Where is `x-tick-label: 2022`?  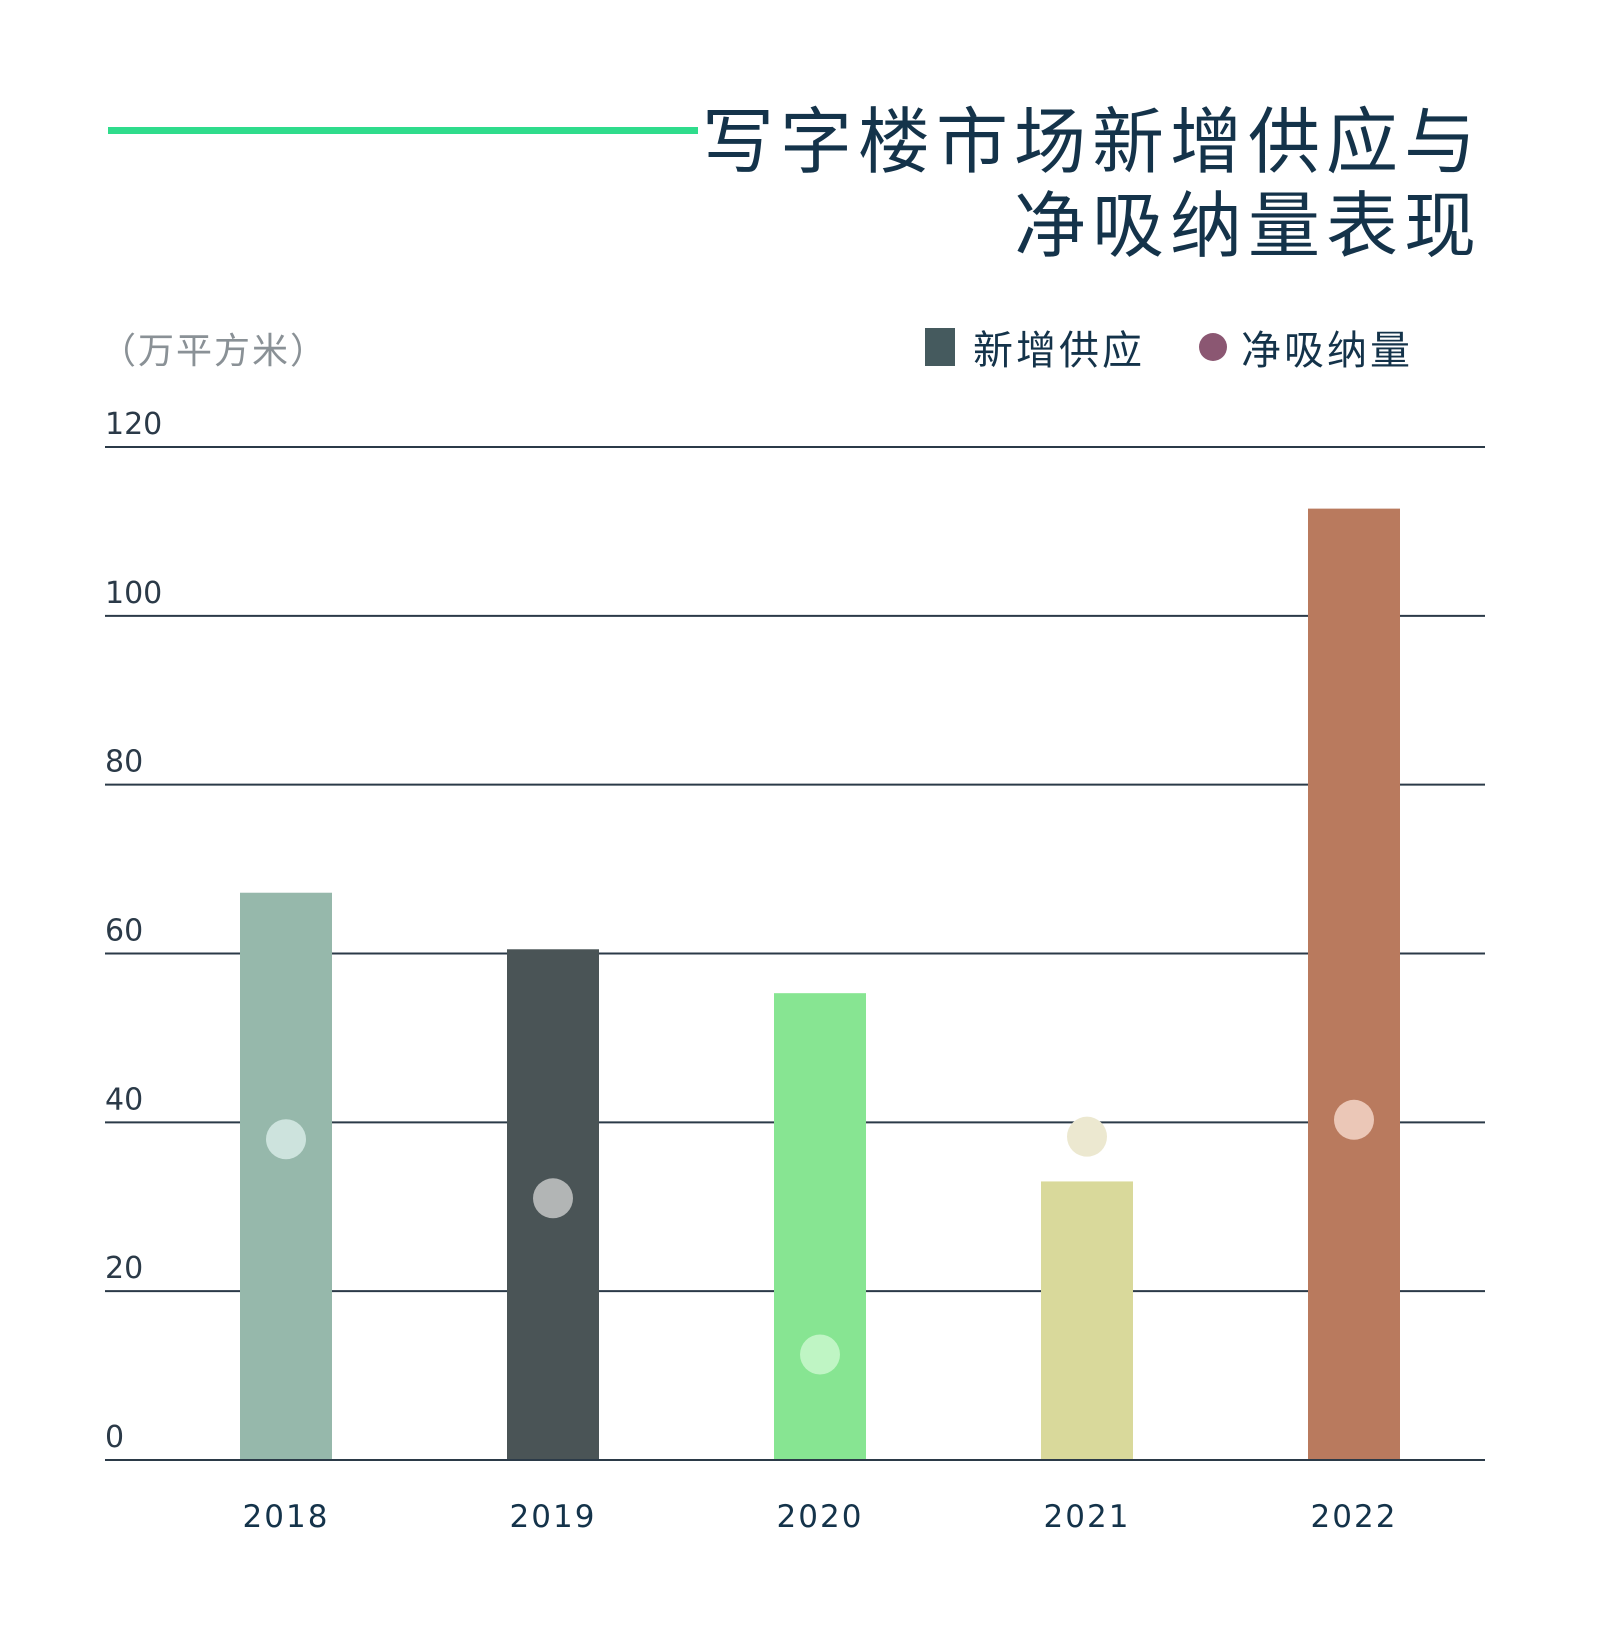
x-tick-label: 2022 is located at coordinates (1354, 1517).